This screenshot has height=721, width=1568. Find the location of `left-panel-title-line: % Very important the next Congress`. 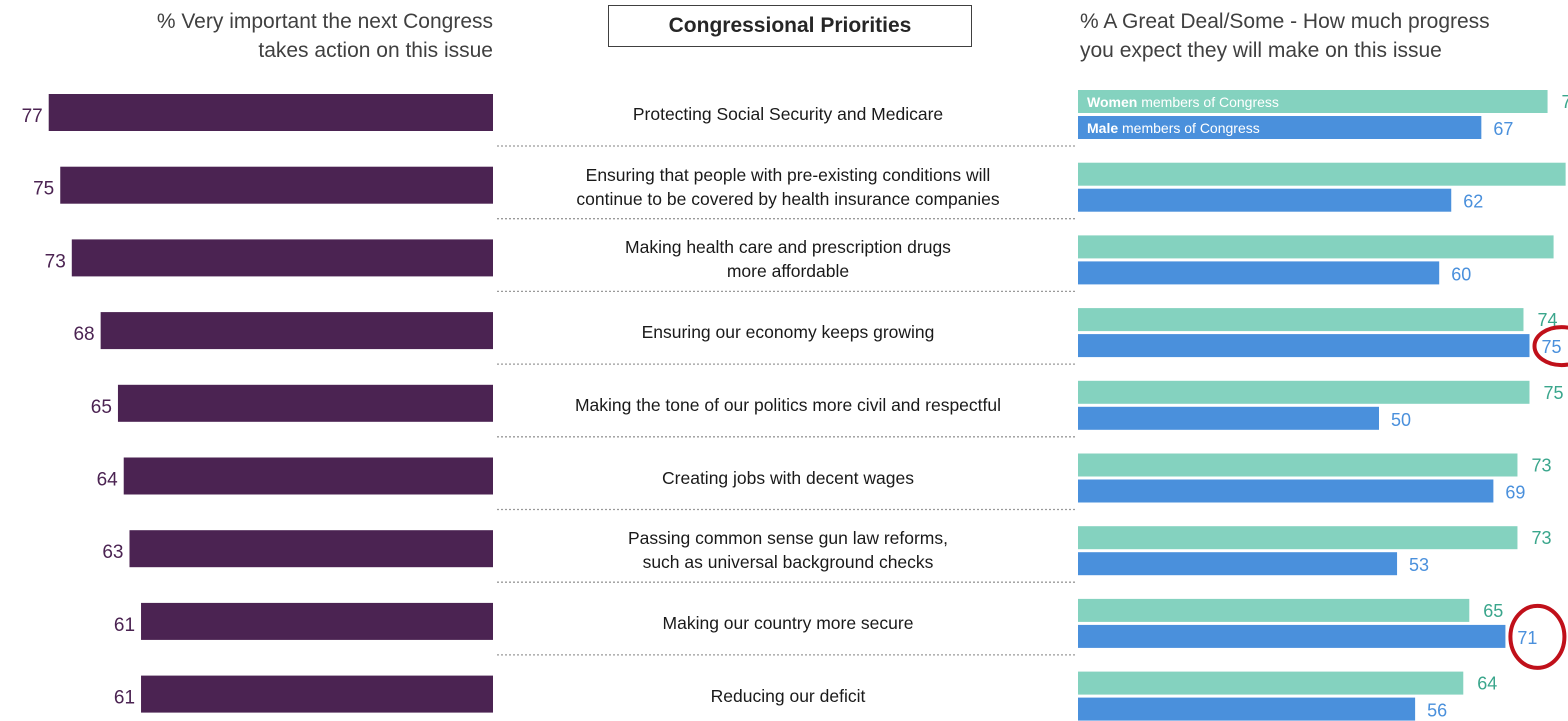

left-panel-title-line: % Very important the next Congress is located at coordinates (324, 21).